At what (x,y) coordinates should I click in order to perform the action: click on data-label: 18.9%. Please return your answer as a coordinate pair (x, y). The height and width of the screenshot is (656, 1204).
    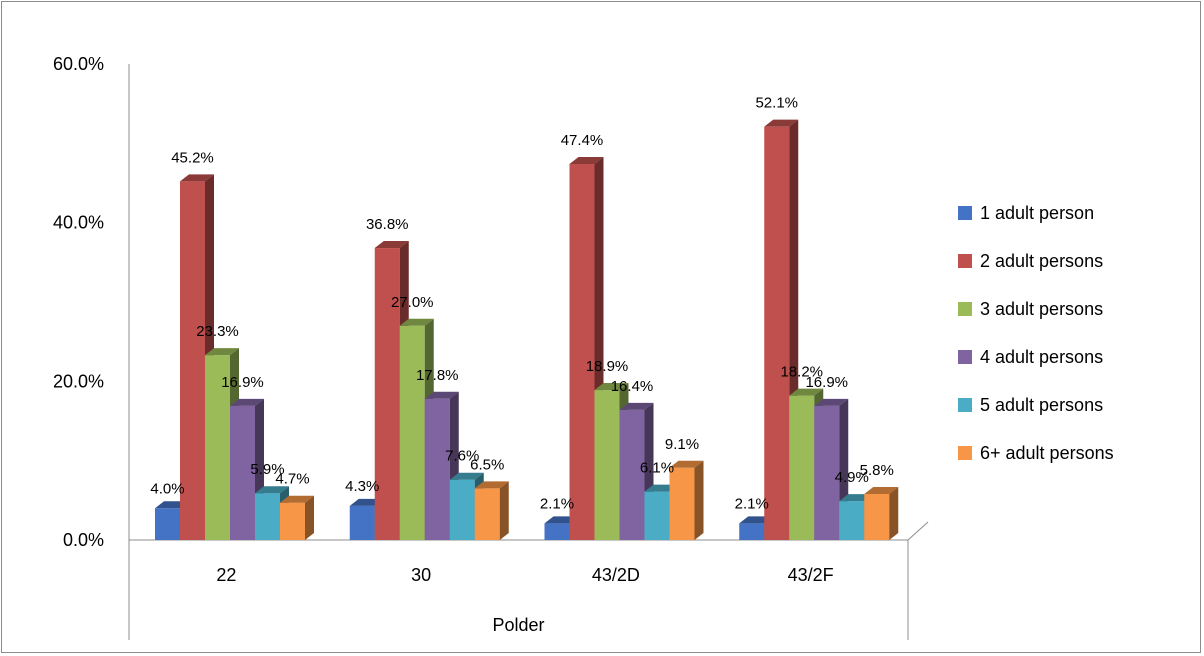
    Looking at the image, I should click on (607, 366).